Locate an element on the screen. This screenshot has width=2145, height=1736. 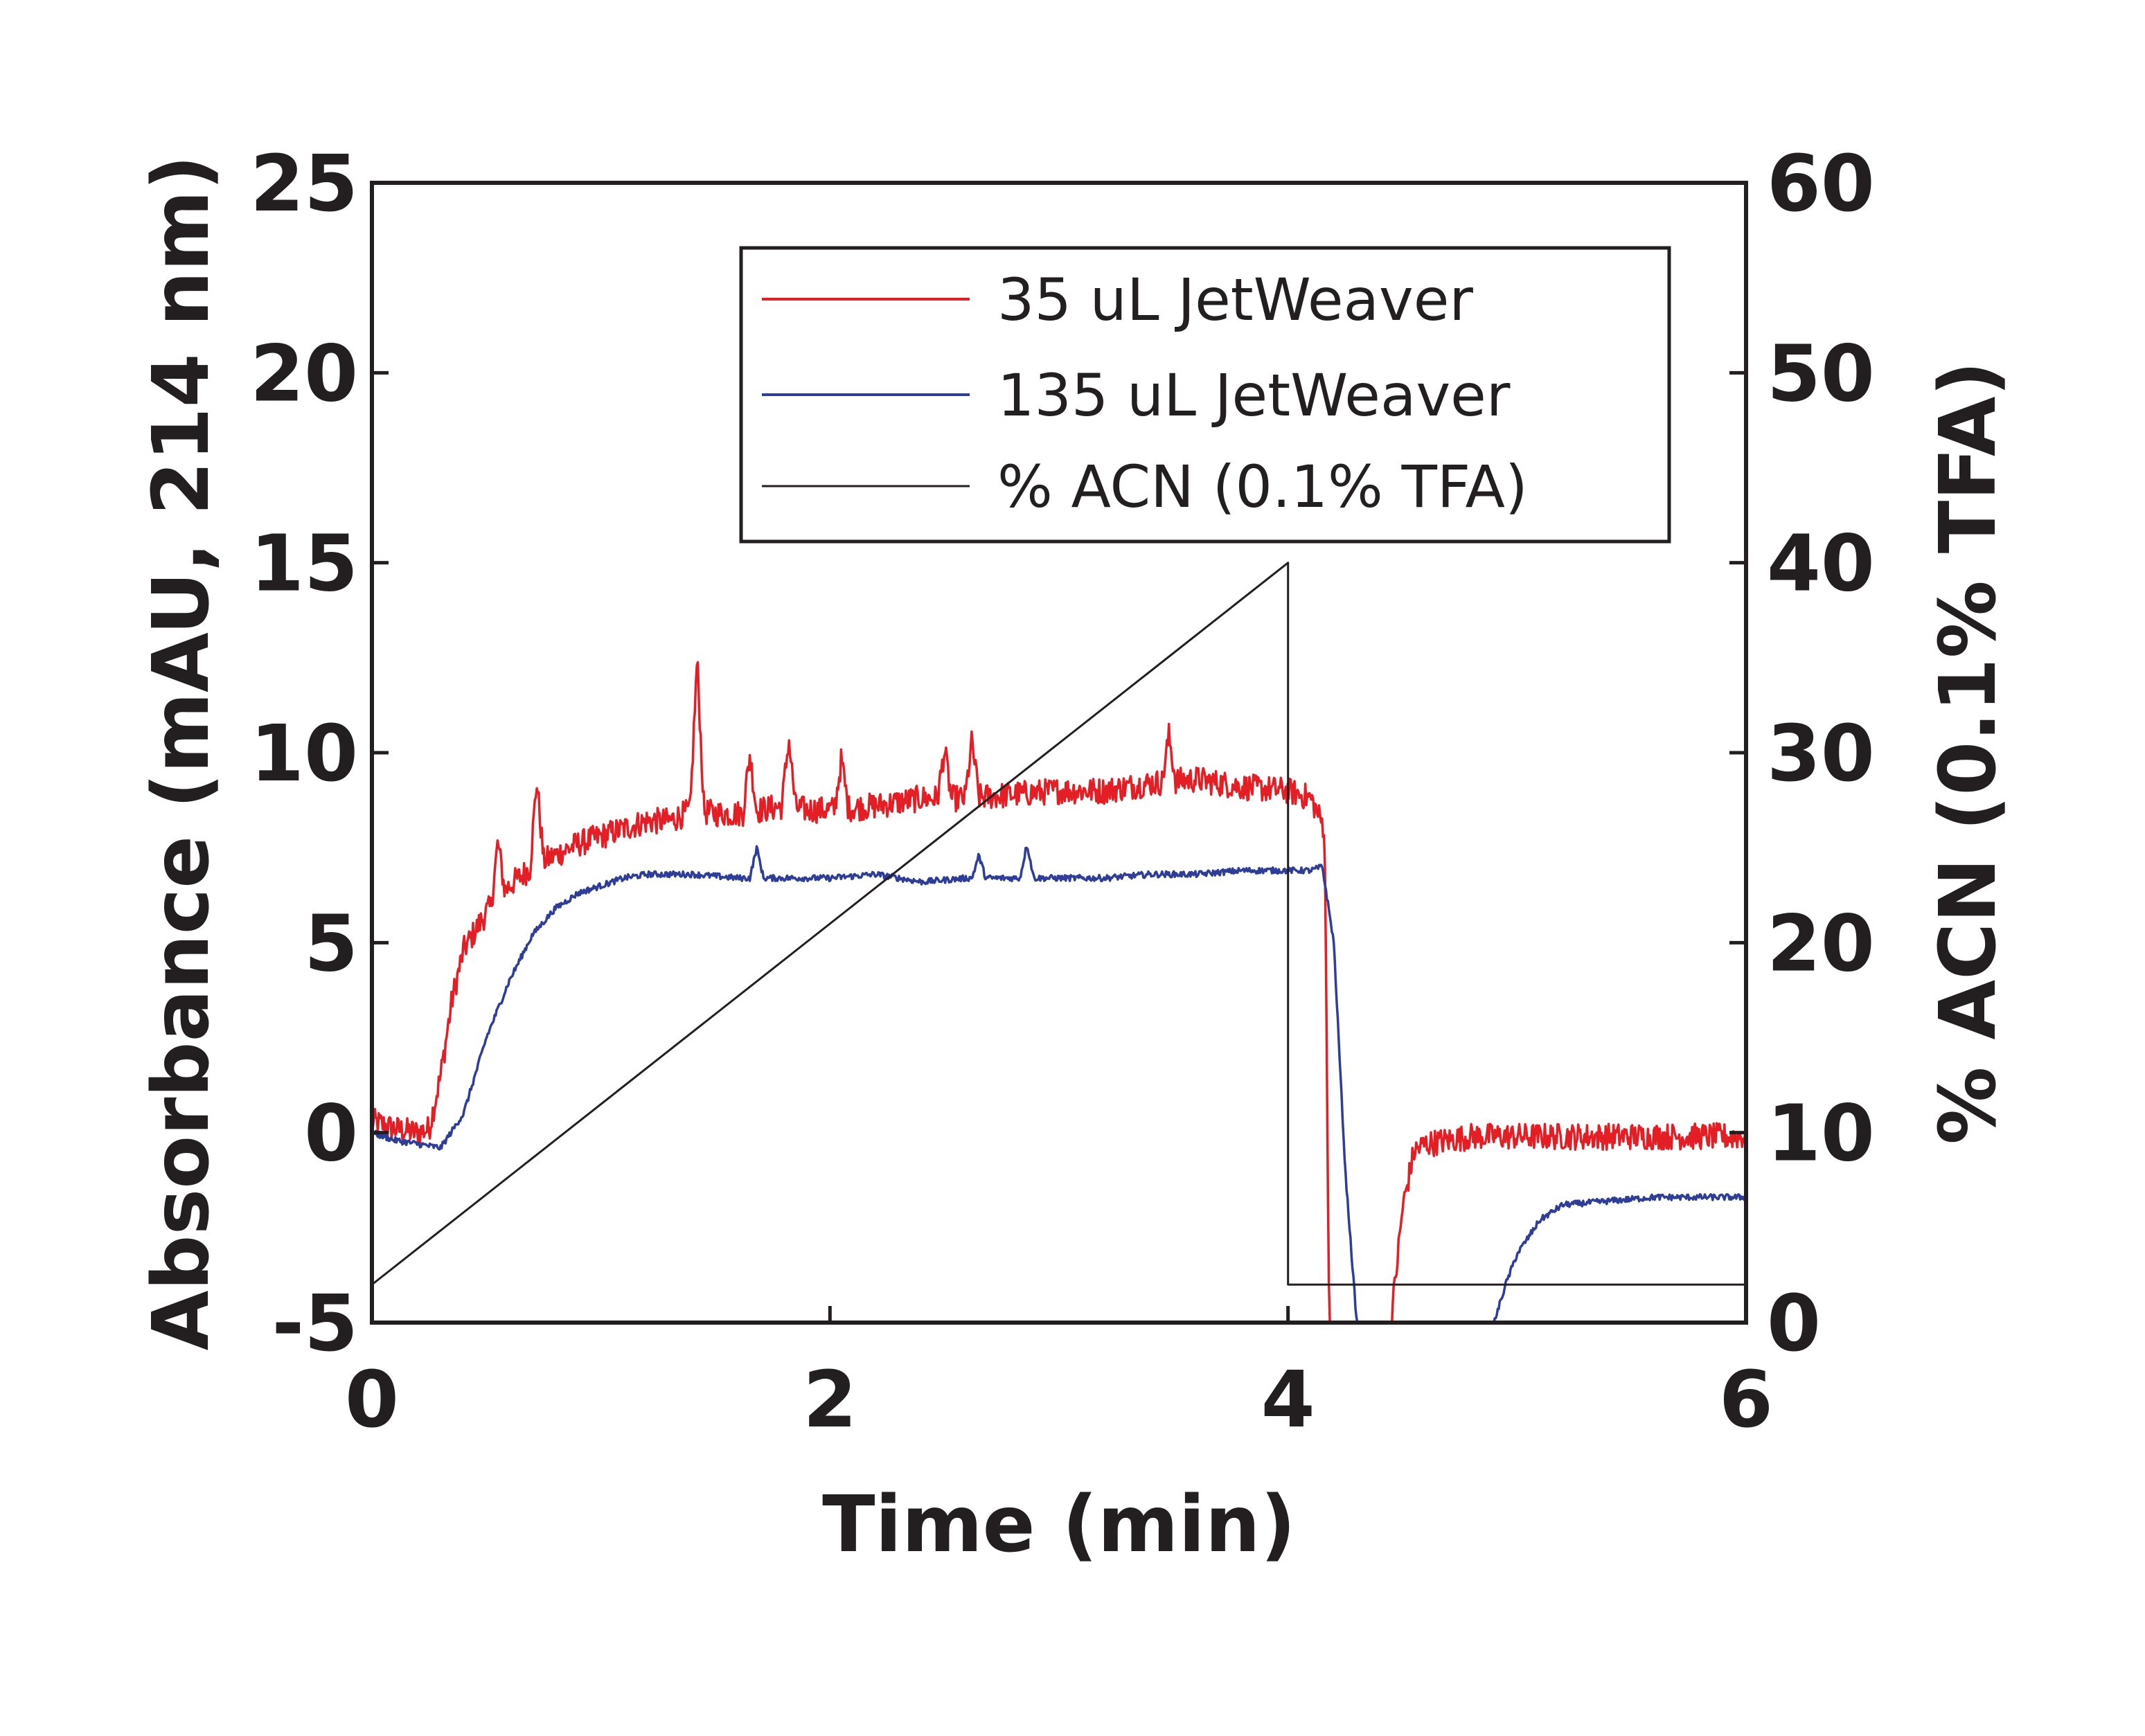
x-tick-label: 0 is located at coordinates (372, 1400).